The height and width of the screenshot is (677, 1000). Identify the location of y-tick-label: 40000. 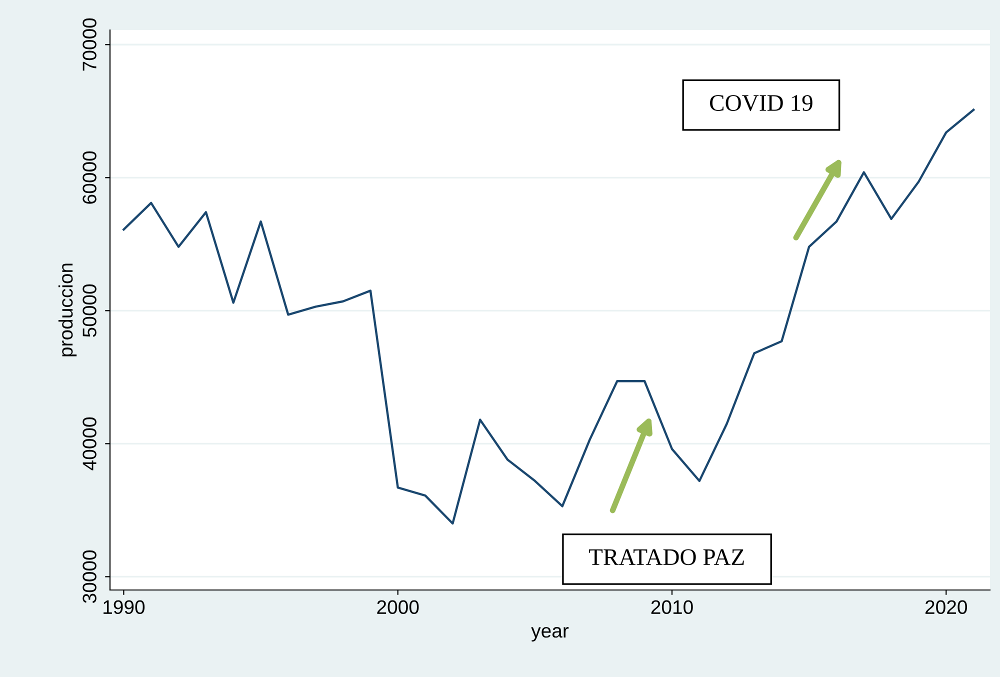
(89, 443).